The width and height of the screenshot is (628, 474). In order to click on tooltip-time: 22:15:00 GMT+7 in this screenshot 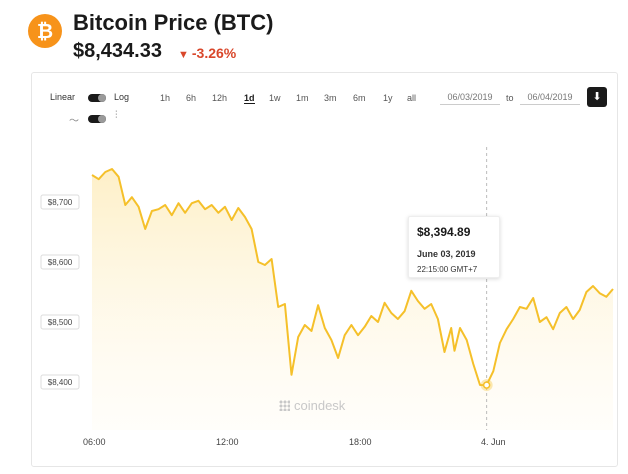, I will do `click(447, 269)`.